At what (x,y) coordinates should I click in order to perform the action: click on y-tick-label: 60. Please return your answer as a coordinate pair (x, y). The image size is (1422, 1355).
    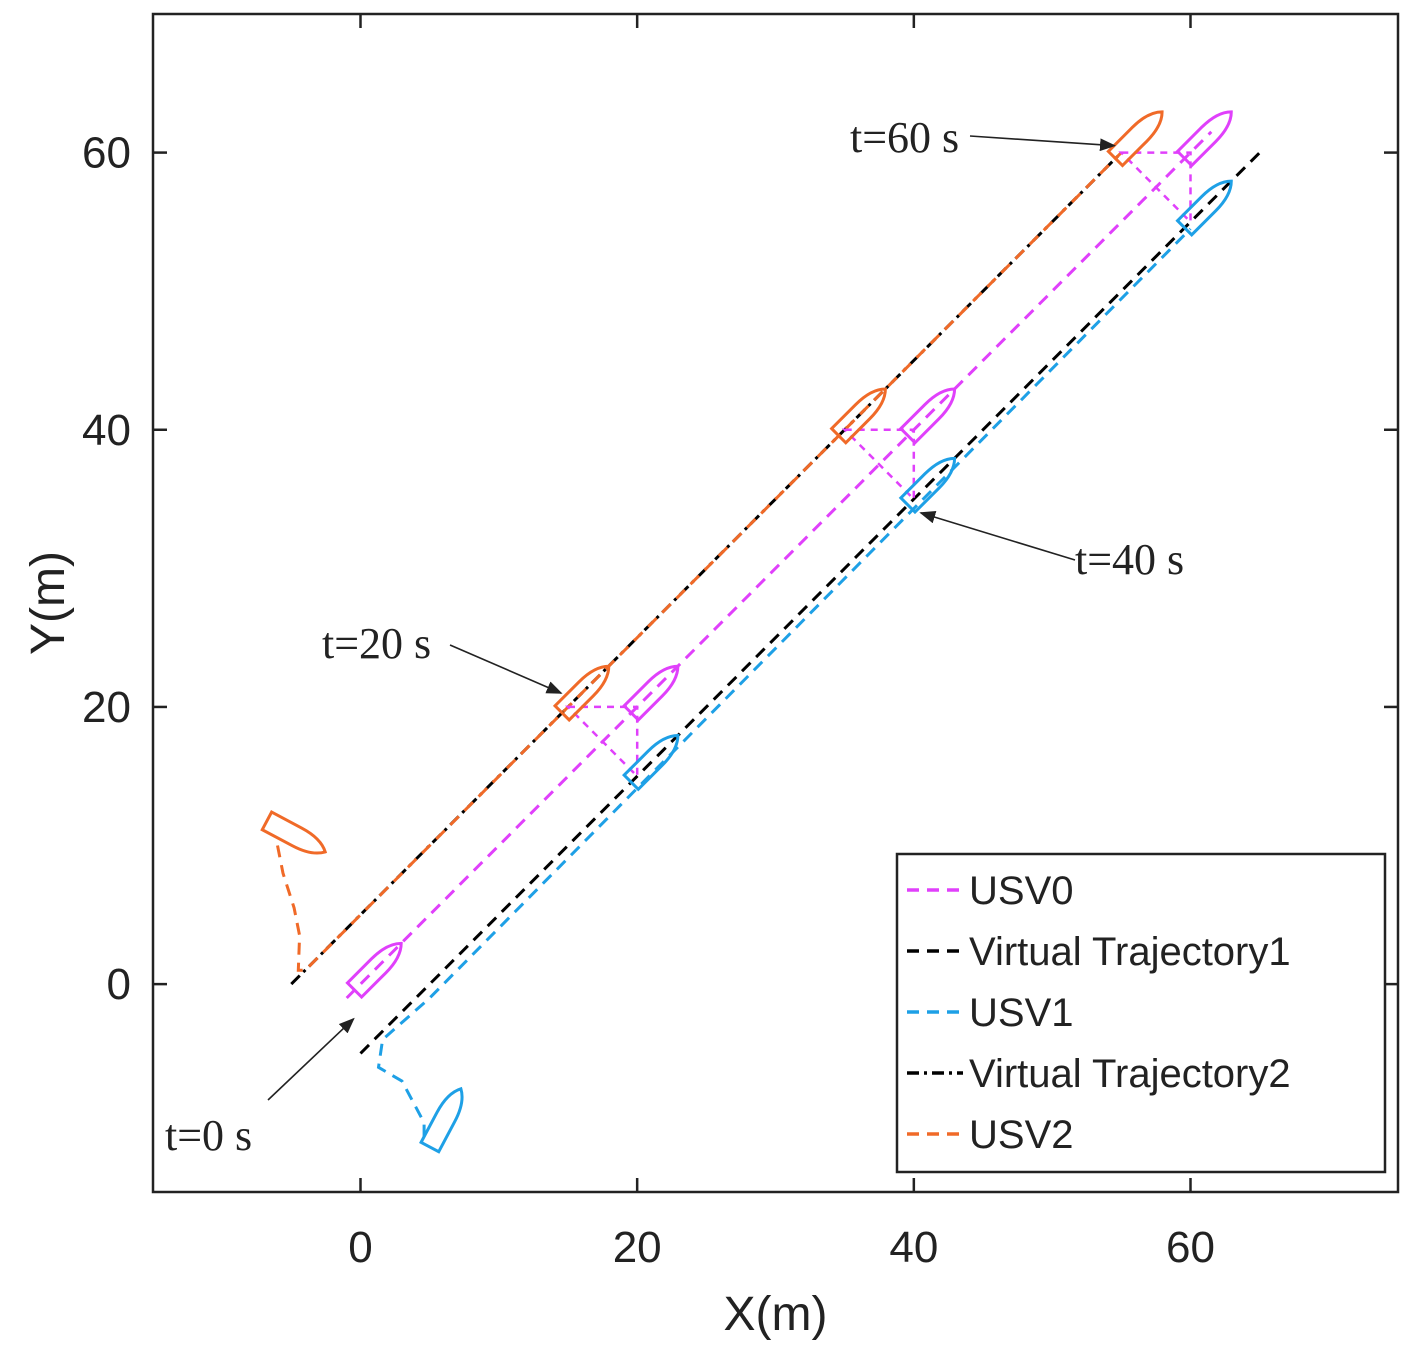
    Looking at the image, I should click on (106, 153).